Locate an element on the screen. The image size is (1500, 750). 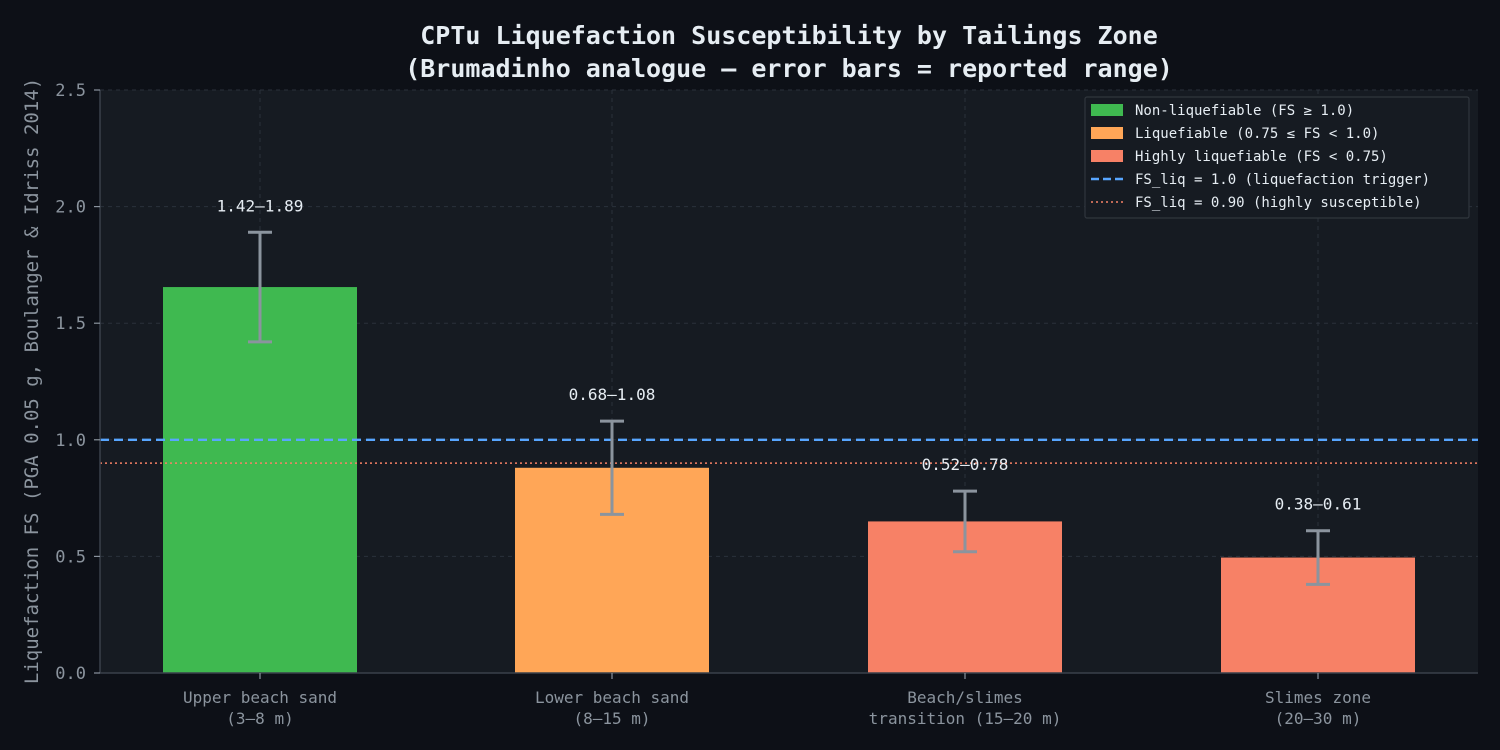
legend-label: FS_liq = 0.90 (highly susceptible) is located at coordinates (1278, 203).